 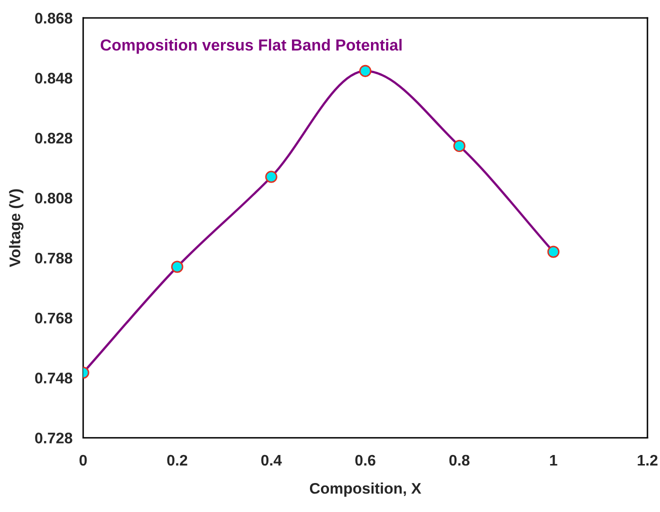 I want to click on text: Composition versus Flat Band Potential, so click(x=251, y=46).